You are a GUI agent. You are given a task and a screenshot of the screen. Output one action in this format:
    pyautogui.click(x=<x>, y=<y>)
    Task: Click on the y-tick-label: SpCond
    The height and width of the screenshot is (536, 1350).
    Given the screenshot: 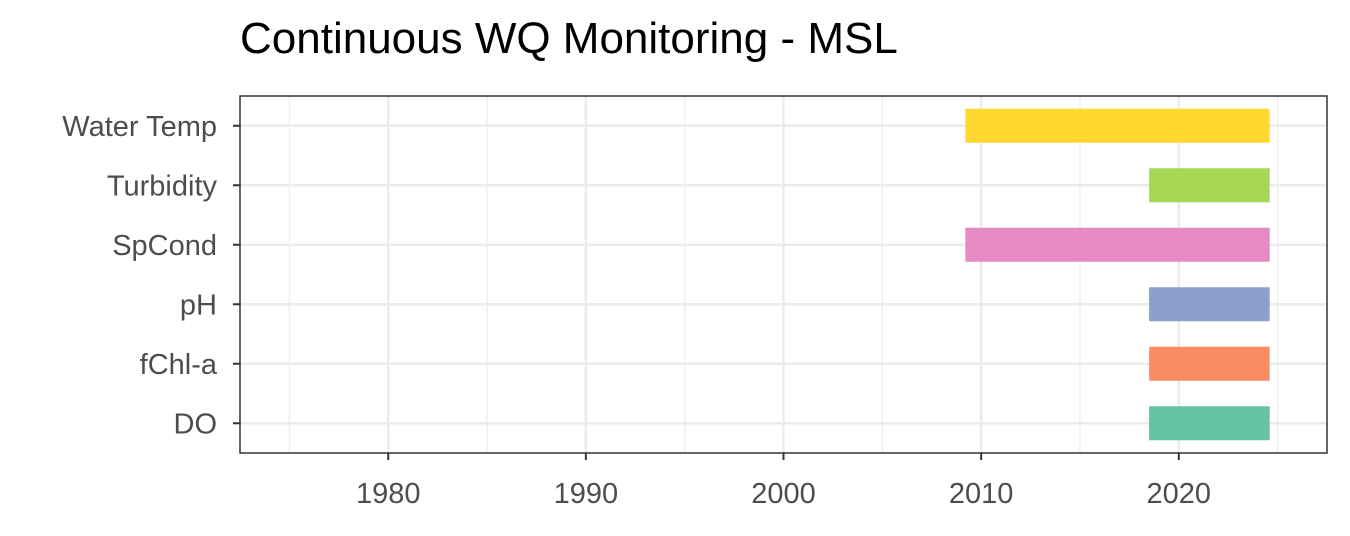 What is the action you would take?
    pyautogui.click(x=164, y=246)
    